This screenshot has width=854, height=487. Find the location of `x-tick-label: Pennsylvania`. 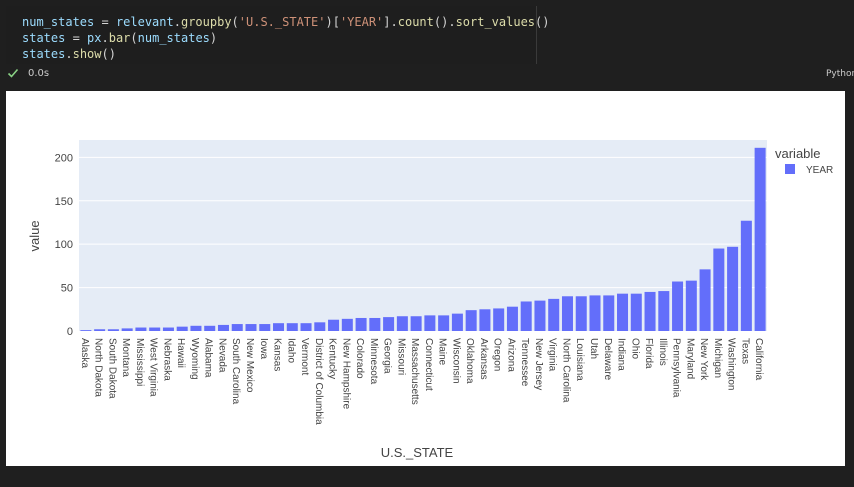

x-tick-label: Pennsylvania is located at coordinates (676, 368).